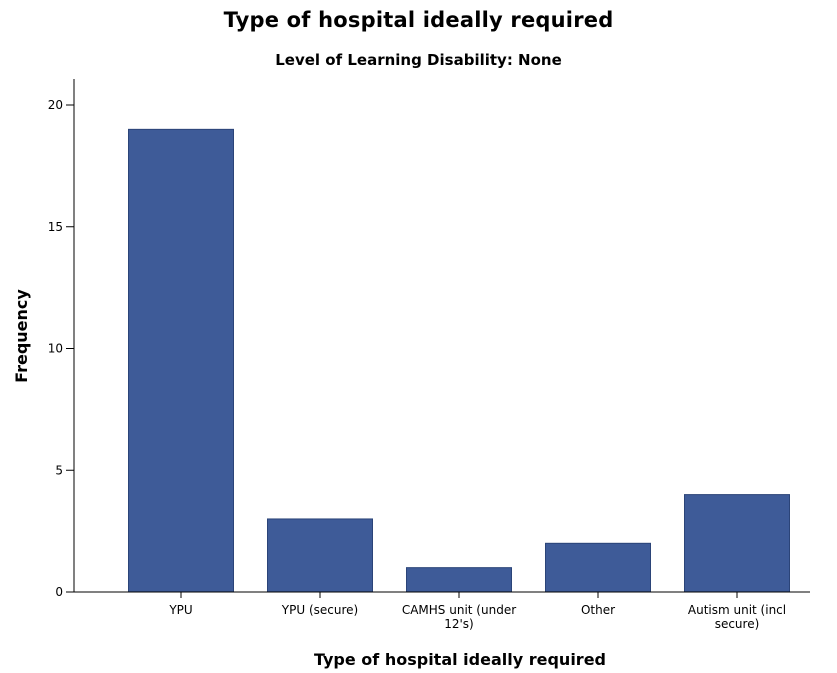  I want to click on x-tick-label-line: YPU, so click(180, 610).